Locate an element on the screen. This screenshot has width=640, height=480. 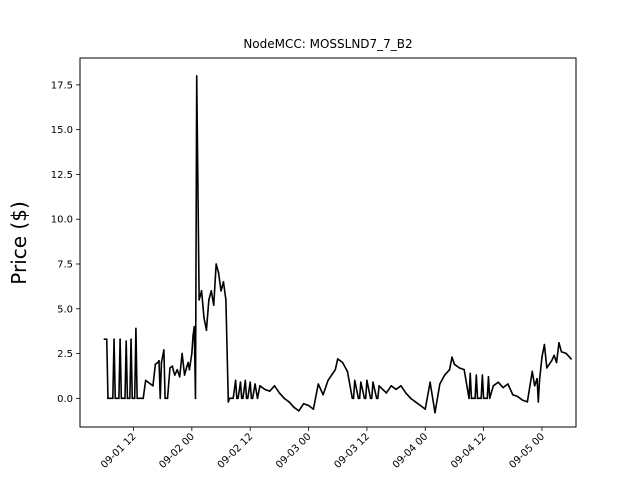
y-tick-label: 7.5 is located at coordinates (65, 264).